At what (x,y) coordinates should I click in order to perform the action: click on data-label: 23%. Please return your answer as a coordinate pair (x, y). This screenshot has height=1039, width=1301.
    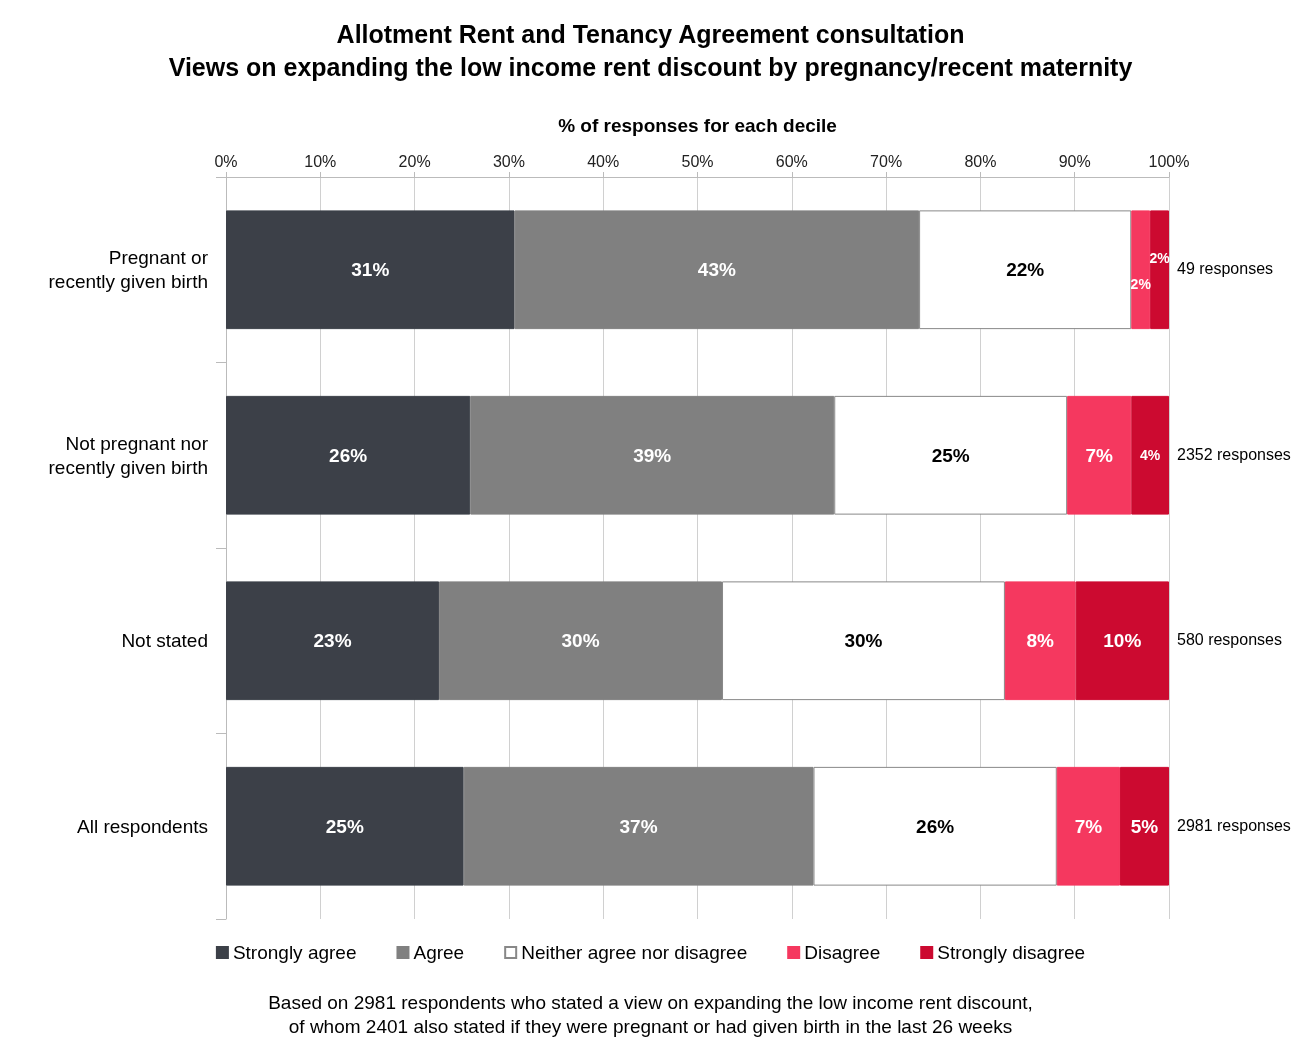
    Looking at the image, I should click on (332, 641).